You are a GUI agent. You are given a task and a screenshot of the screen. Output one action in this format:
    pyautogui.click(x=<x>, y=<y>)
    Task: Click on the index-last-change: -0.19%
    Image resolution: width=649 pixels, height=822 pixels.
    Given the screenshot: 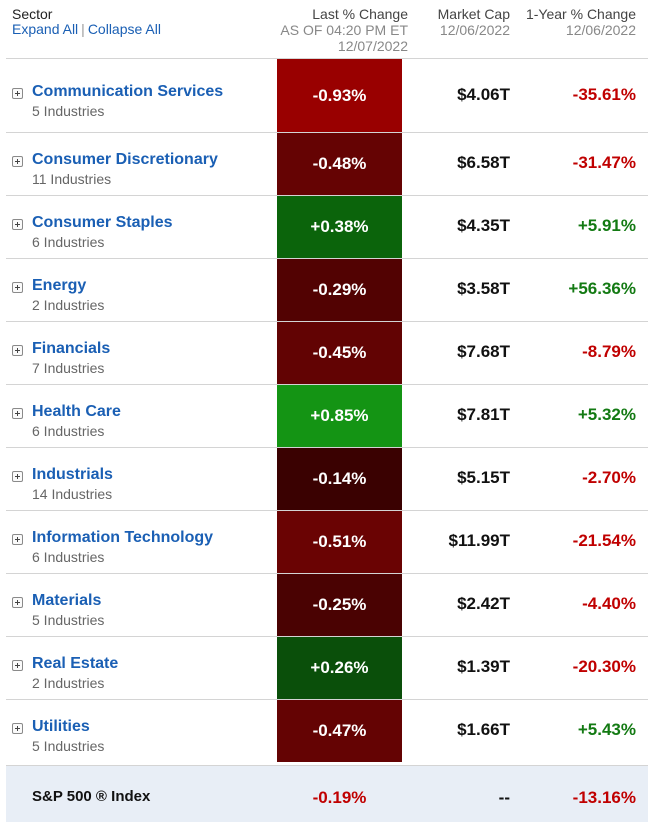 What is the action you would take?
    pyautogui.click(x=339, y=797)
    